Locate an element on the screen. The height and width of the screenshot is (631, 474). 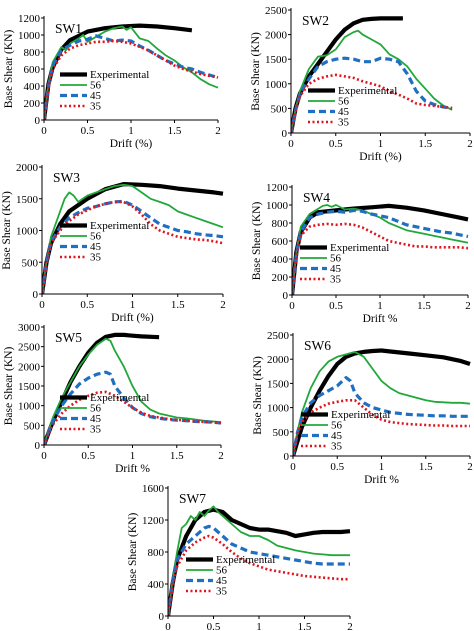
panel-title: SW6 is located at coordinates (317, 345).